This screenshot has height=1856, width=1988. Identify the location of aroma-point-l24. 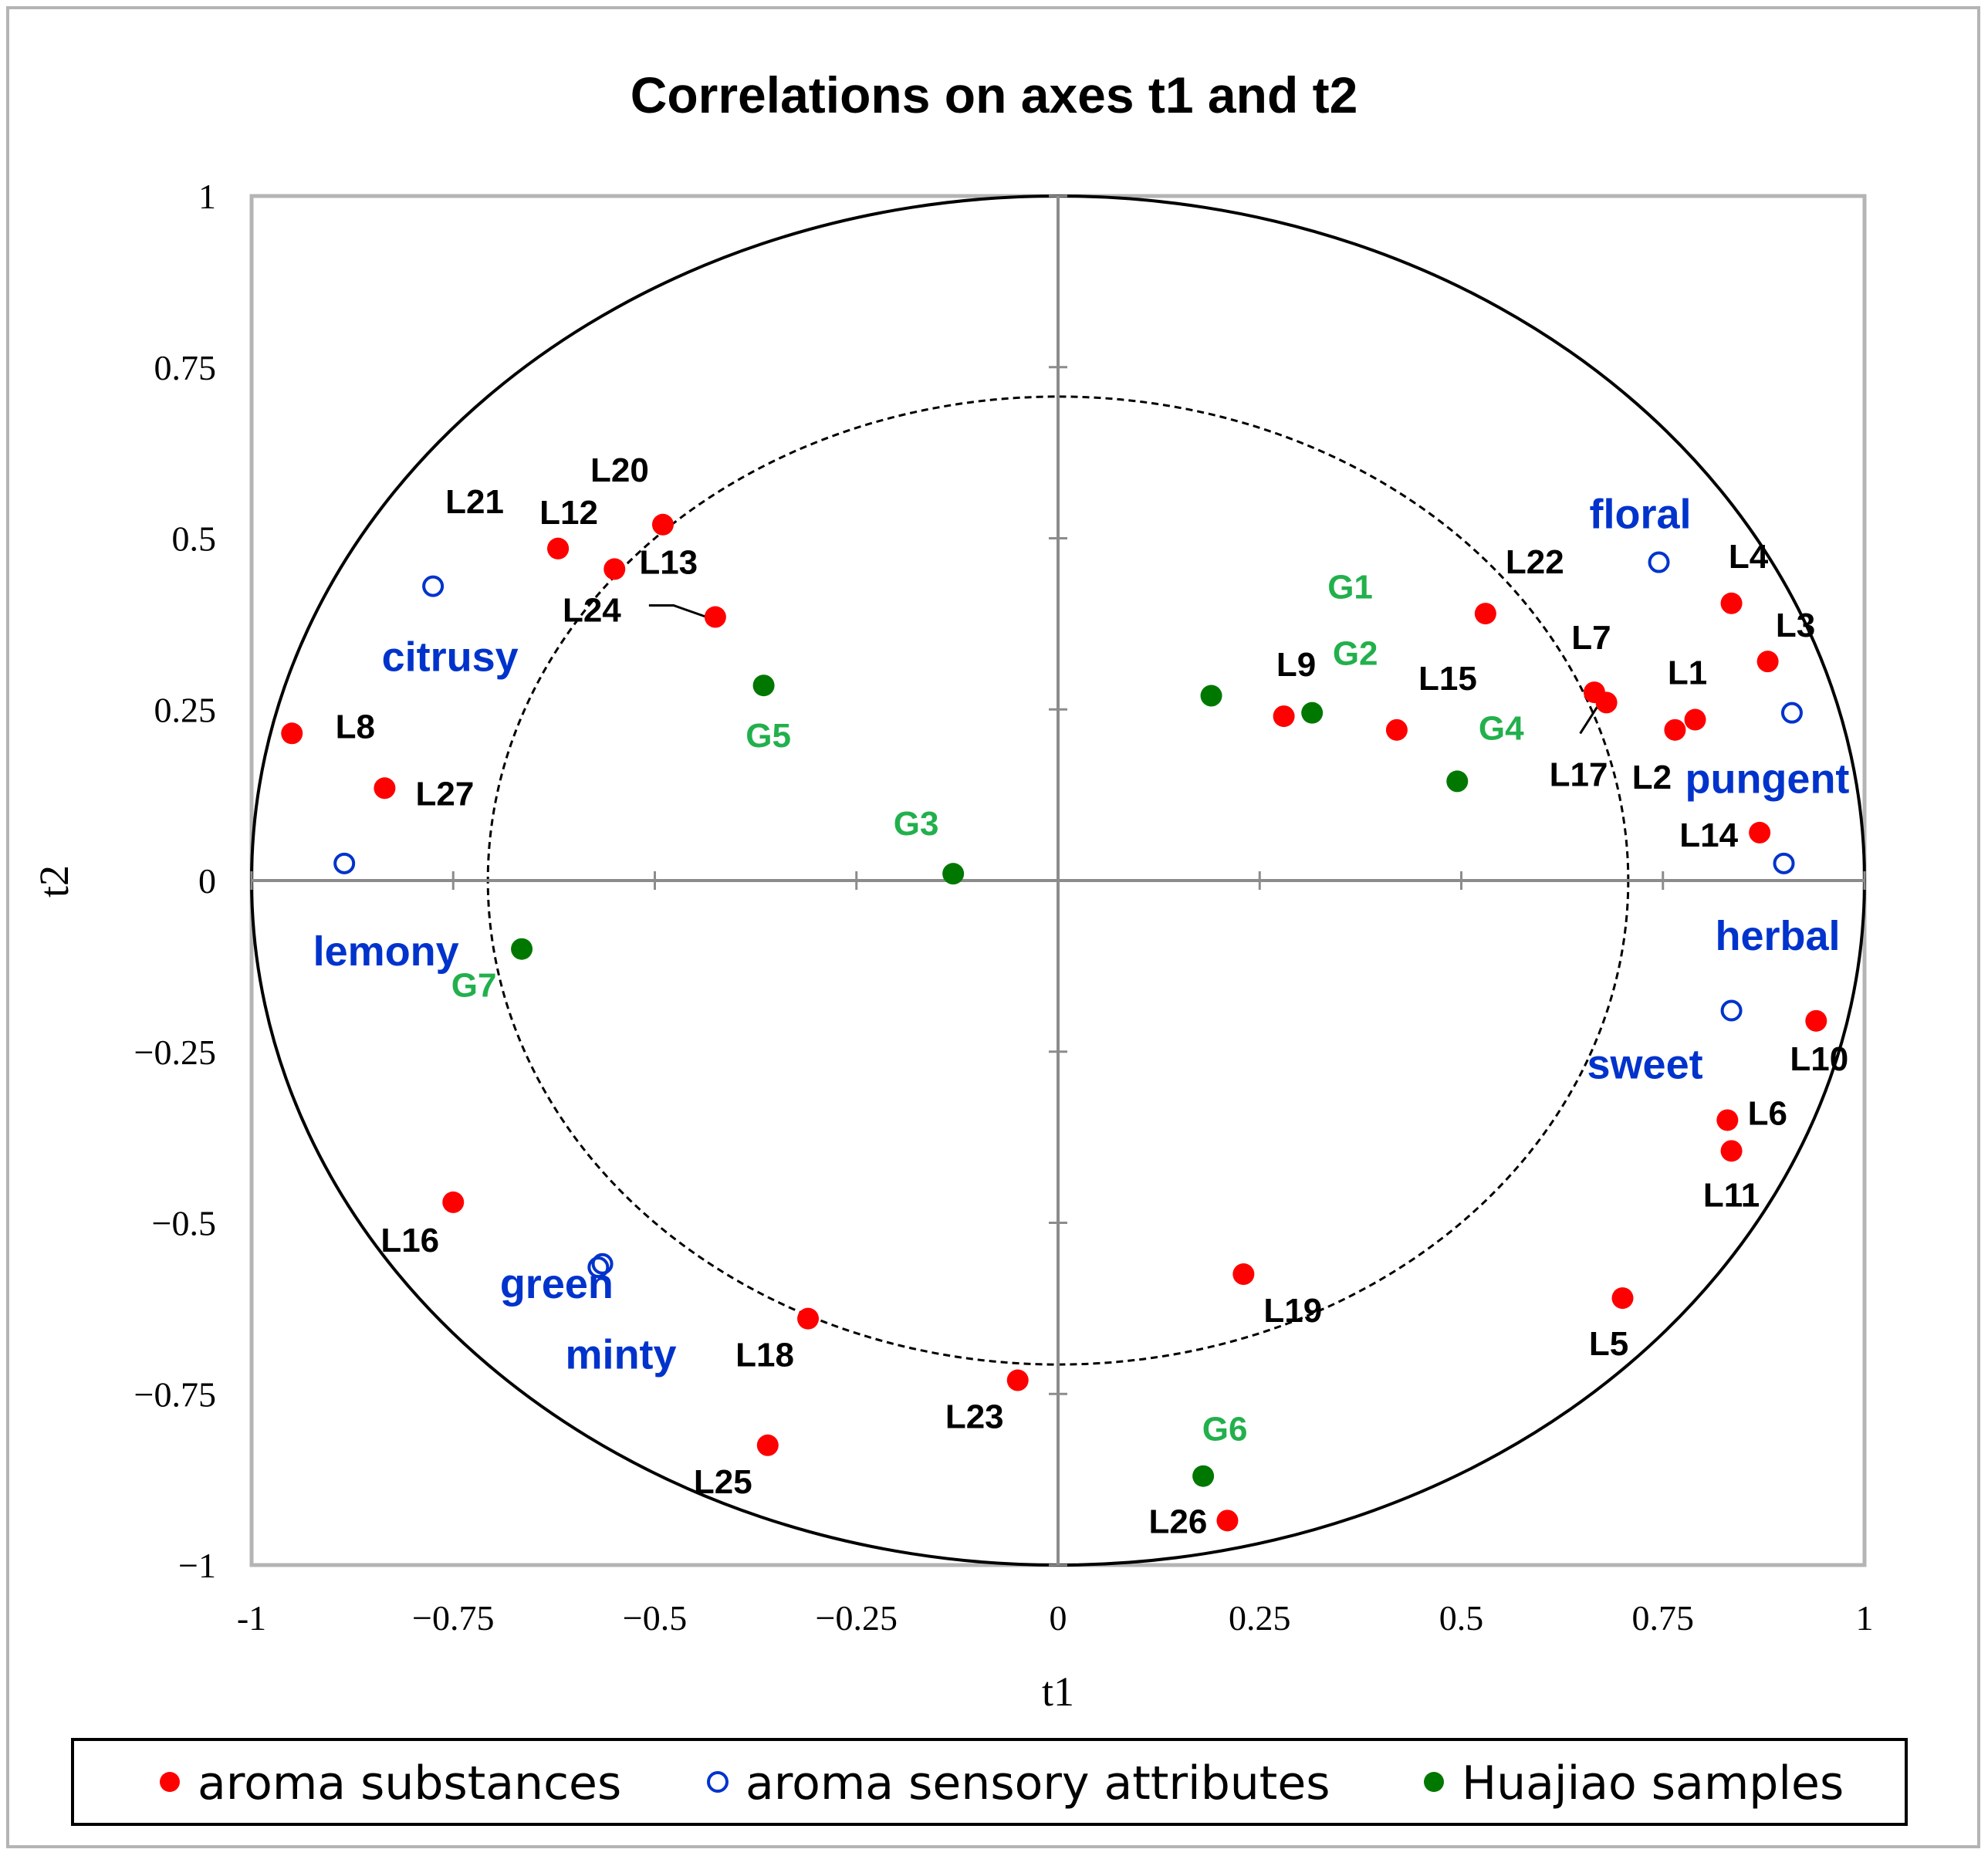
(715, 617).